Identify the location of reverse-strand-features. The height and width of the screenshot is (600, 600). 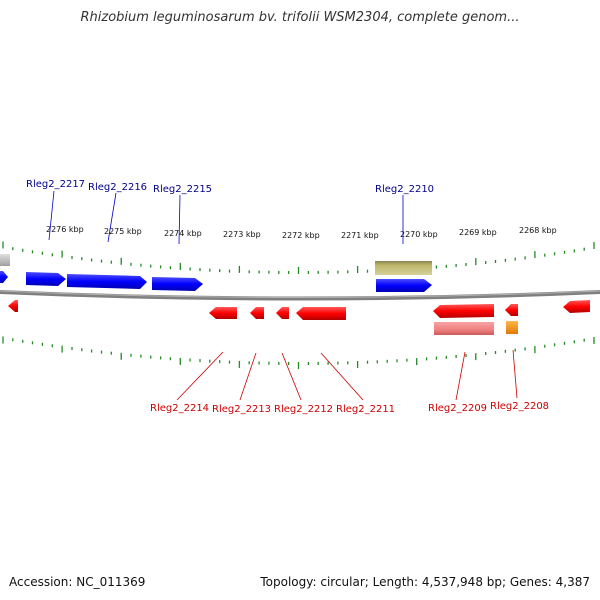
(299, 317).